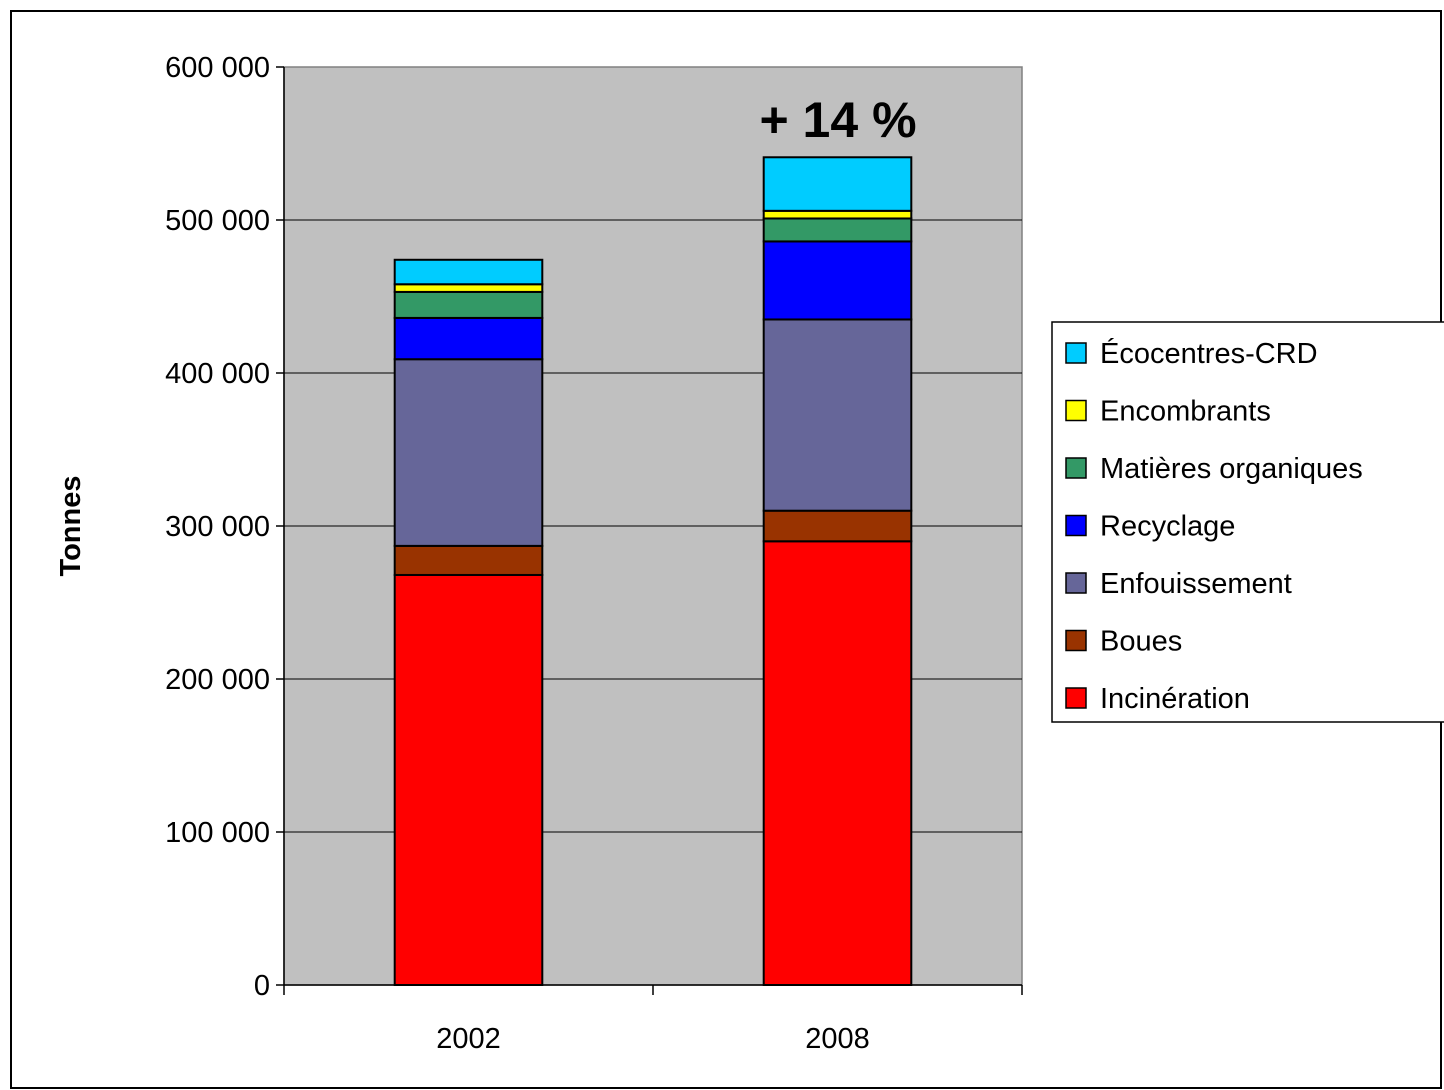 The height and width of the screenshot is (1090, 1444). I want to click on x-tick-labels: 2002 2008, so click(653, 1039).